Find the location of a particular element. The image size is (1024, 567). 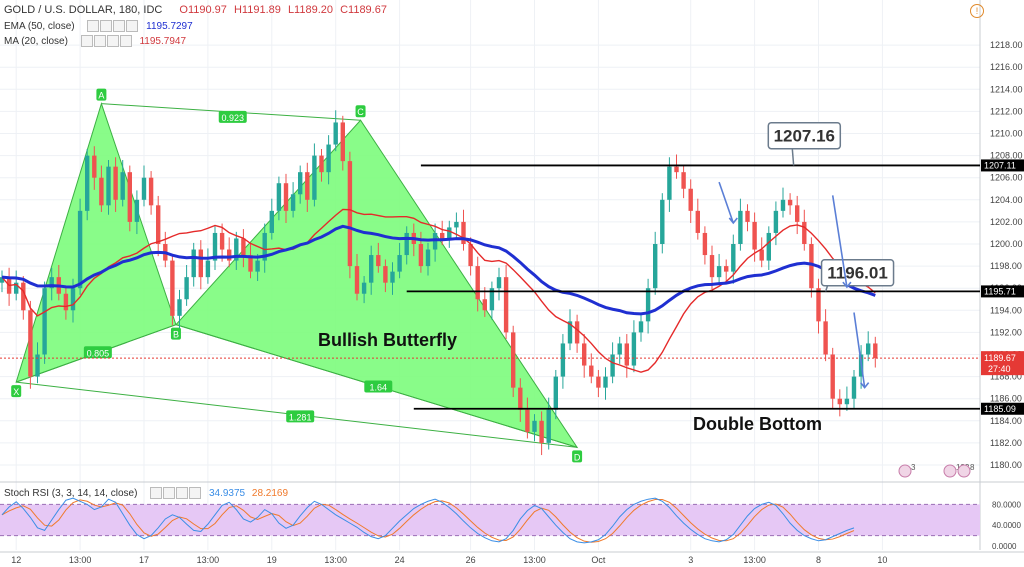

ema-controls is located at coordinates (113, 26).